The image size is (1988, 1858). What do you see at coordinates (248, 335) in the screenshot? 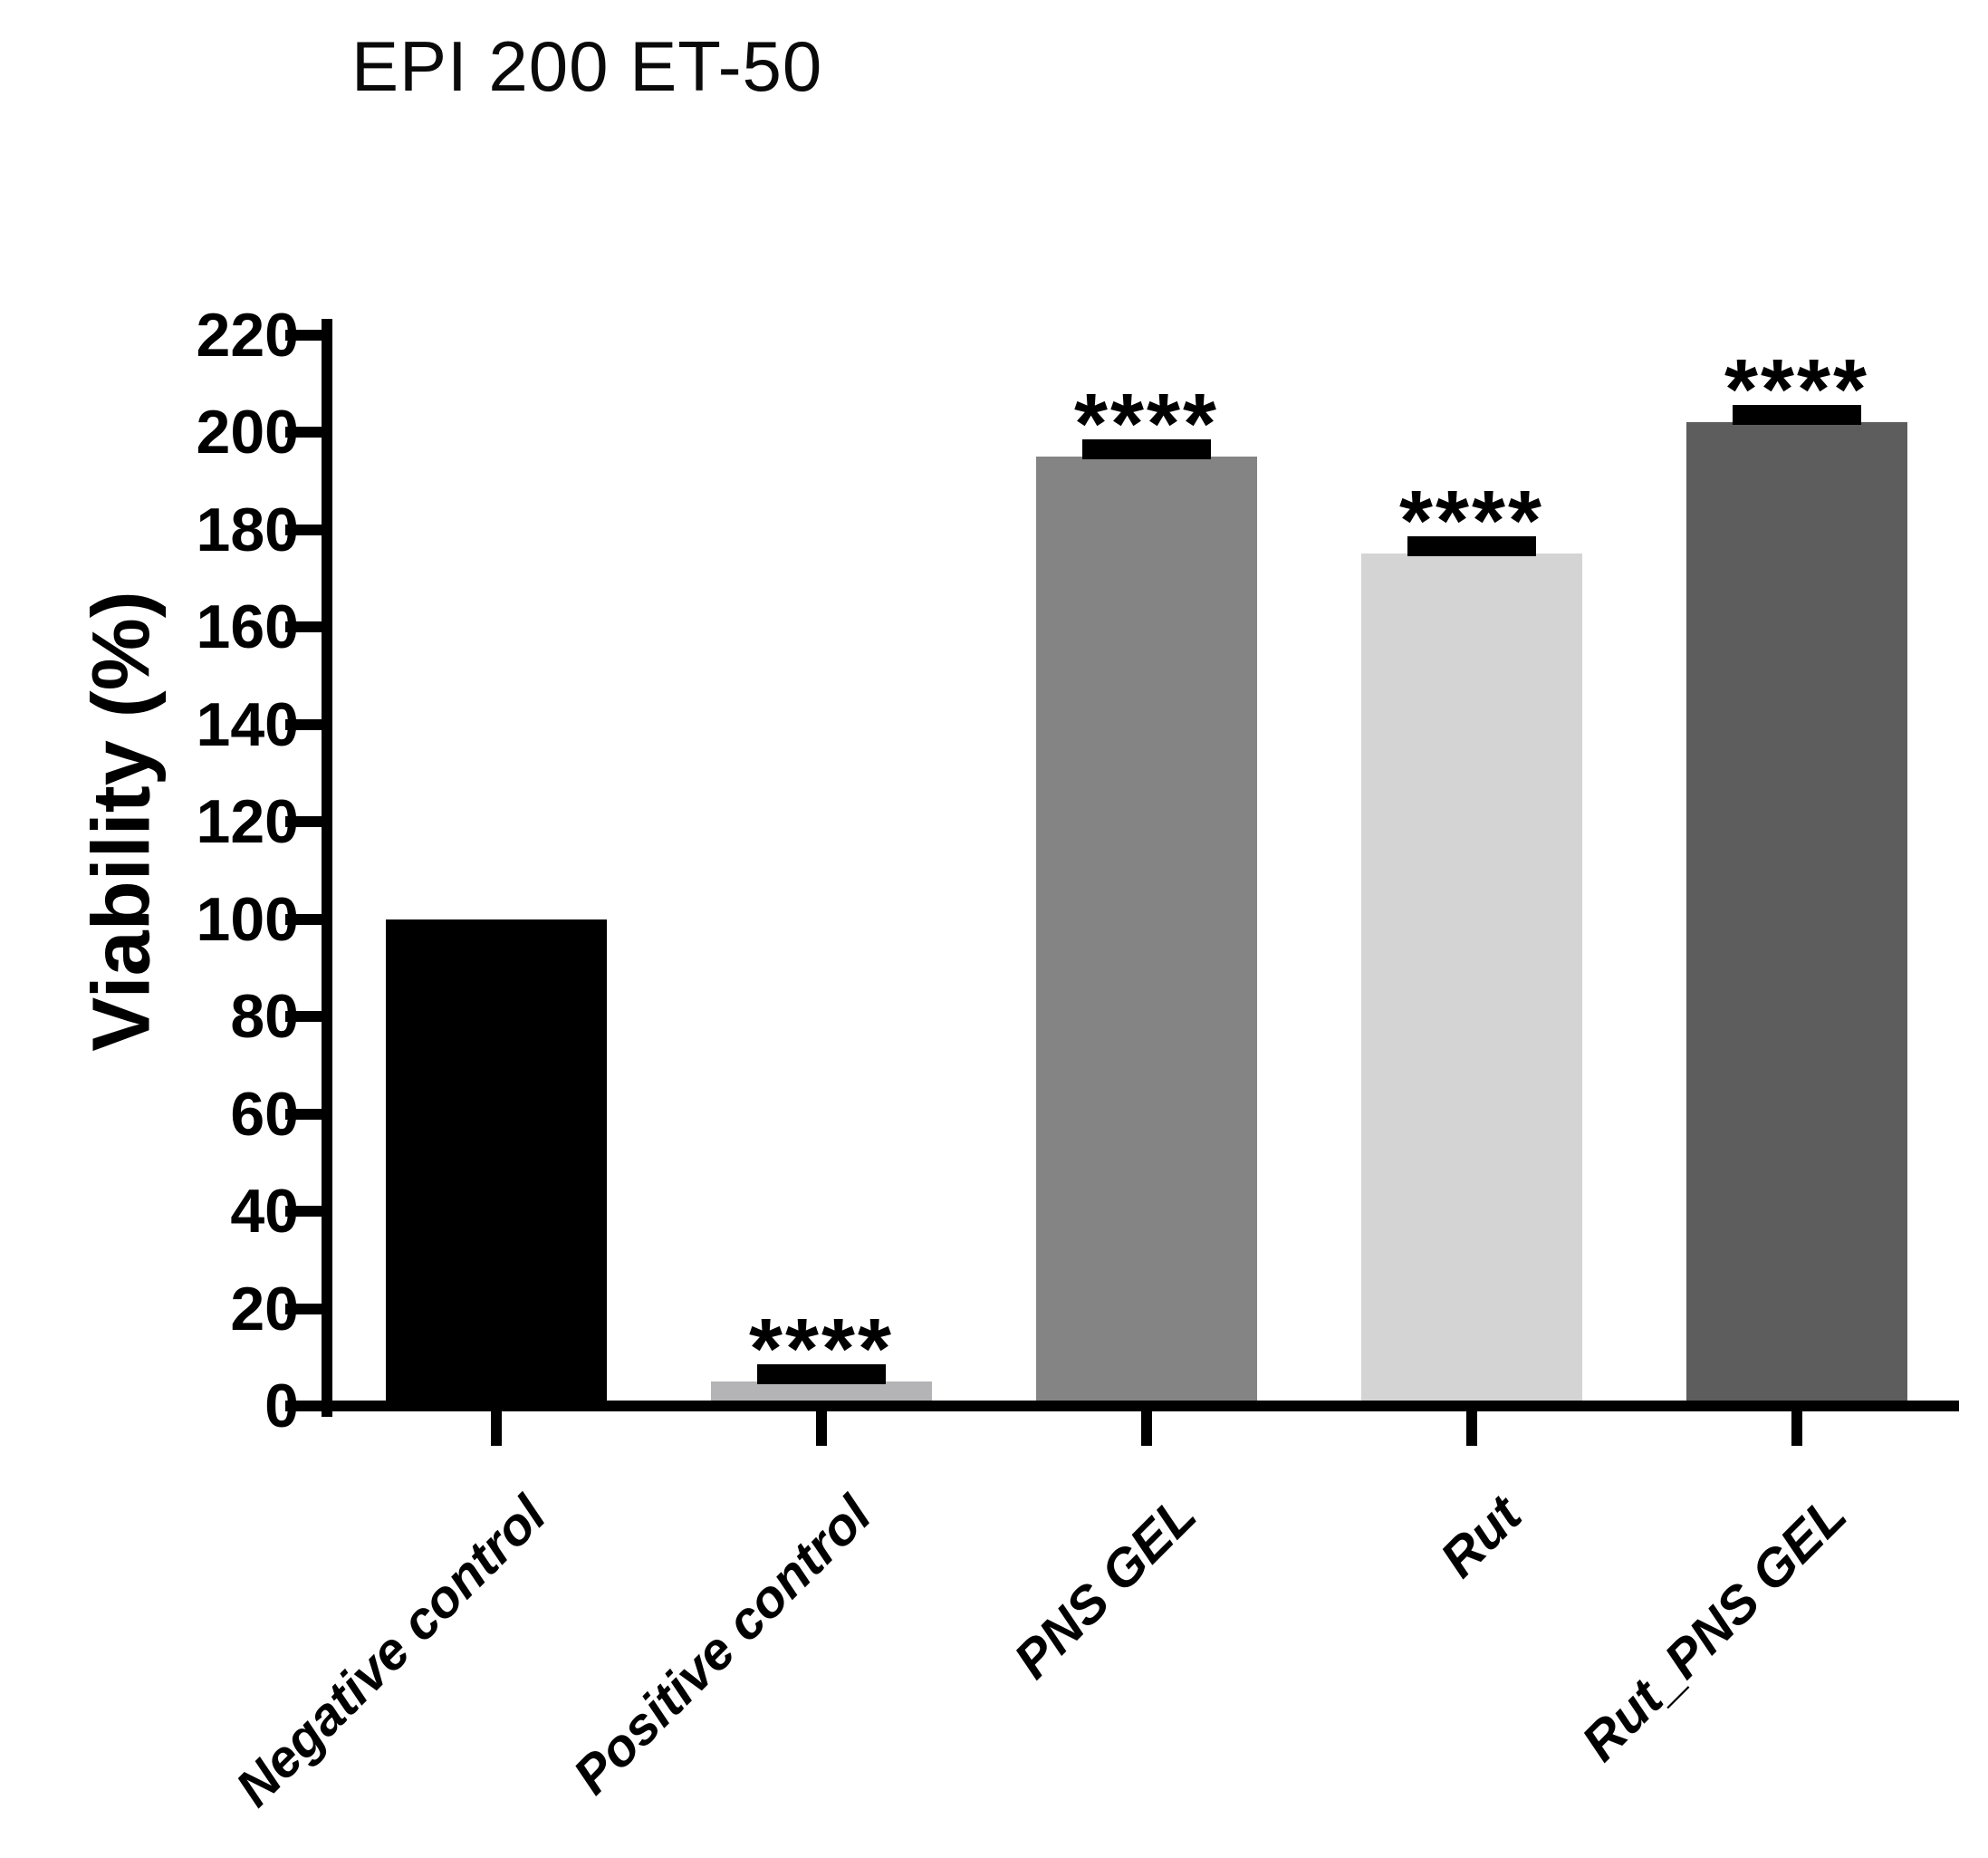
I see `y-tick-label: 220` at bounding box center [248, 335].